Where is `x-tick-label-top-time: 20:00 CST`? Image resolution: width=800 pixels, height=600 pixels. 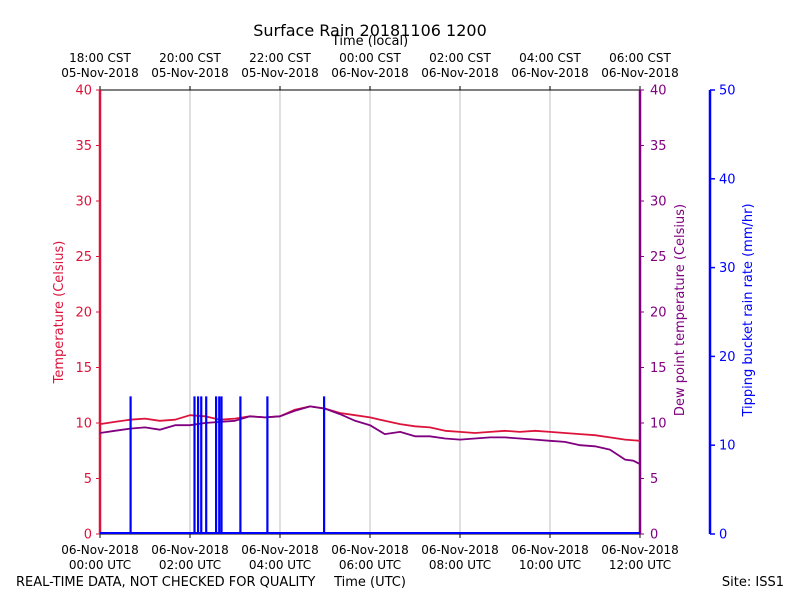 x-tick-label-top-time: 20:00 CST is located at coordinates (190, 58).